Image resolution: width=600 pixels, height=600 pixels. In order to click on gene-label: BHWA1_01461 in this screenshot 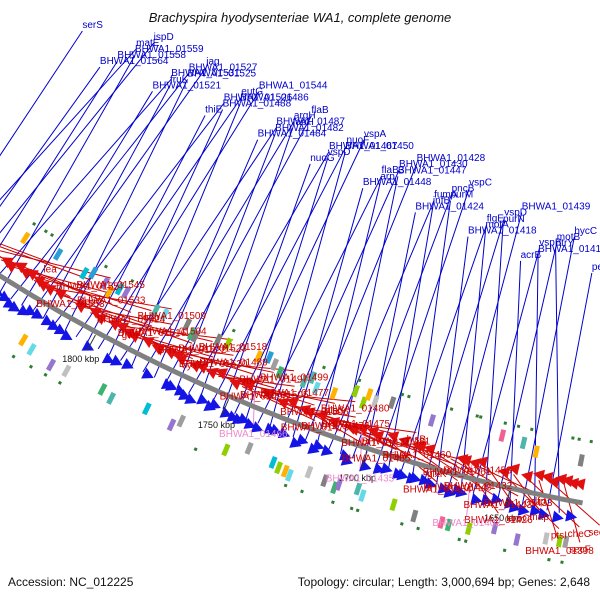, I will do `click(457, 472)`.